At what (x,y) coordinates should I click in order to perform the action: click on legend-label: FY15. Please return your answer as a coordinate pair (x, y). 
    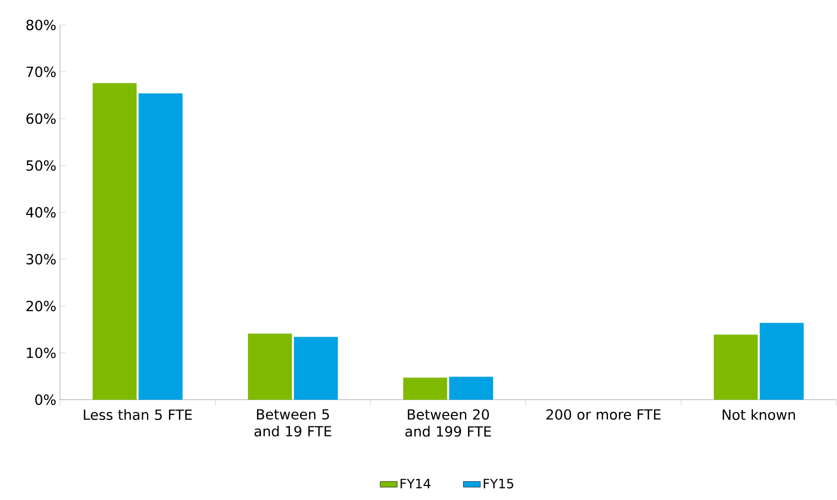
    Looking at the image, I should click on (499, 484).